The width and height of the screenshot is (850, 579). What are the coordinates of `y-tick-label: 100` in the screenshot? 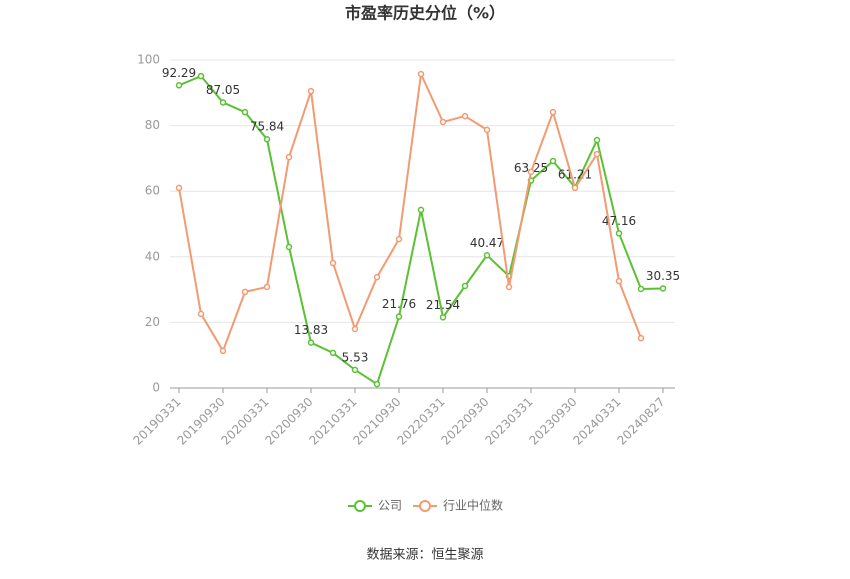 It's located at (148, 60).